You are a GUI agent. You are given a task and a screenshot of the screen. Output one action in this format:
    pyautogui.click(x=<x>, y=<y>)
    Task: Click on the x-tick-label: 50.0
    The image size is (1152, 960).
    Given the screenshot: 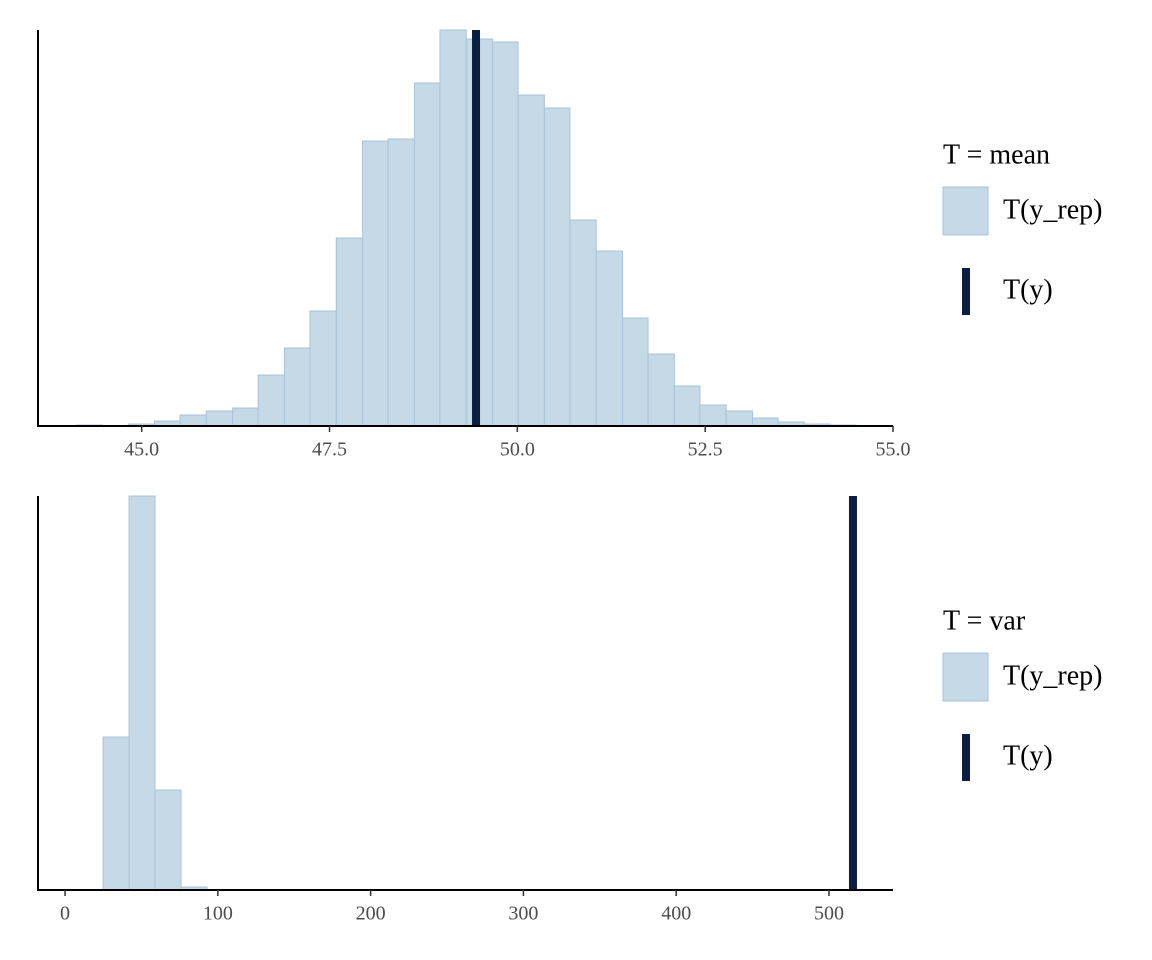 What is the action you would take?
    pyautogui.click(x=517, y=450)
    